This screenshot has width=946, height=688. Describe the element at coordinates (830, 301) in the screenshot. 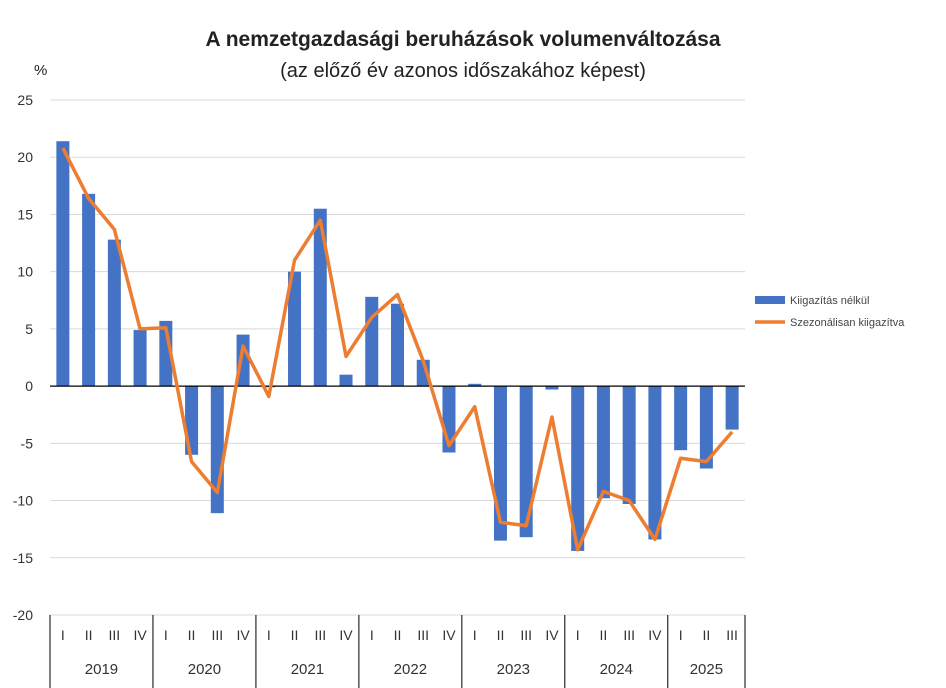

I see `legend-label-bar: Kiigazítás nélkül` at that location.